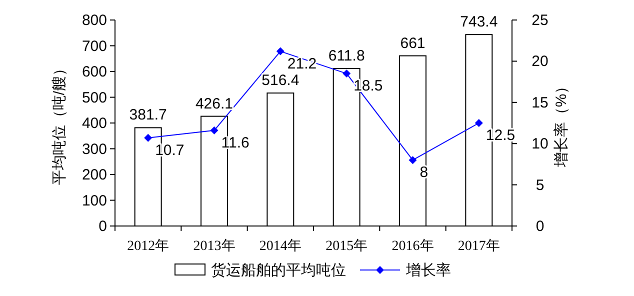 This screenshot has width=634, height=296. Describe the element at coordinates (428, 270) in the screenshot. I see `legend-label: 增长率` at that location.